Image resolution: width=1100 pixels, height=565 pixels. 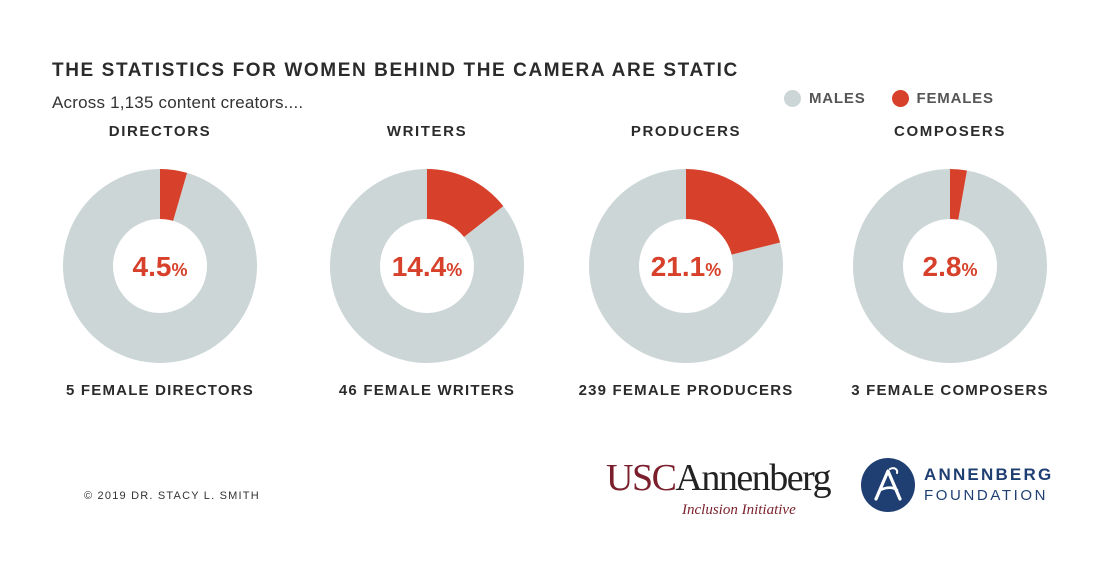 I want to click on center-value-number: 14.4, so click(x=419, y=266).